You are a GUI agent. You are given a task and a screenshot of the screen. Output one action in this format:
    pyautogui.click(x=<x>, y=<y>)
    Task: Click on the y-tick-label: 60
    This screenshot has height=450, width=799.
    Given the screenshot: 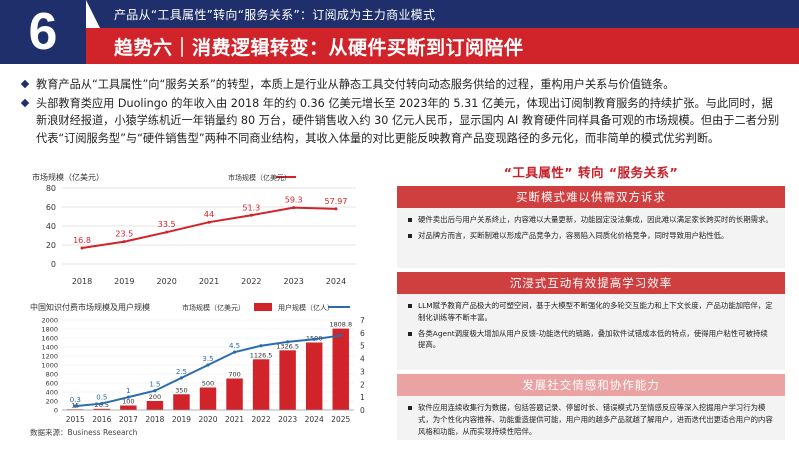 What is the action you would take?
    pyautogui.click(x=51, y=207)
    